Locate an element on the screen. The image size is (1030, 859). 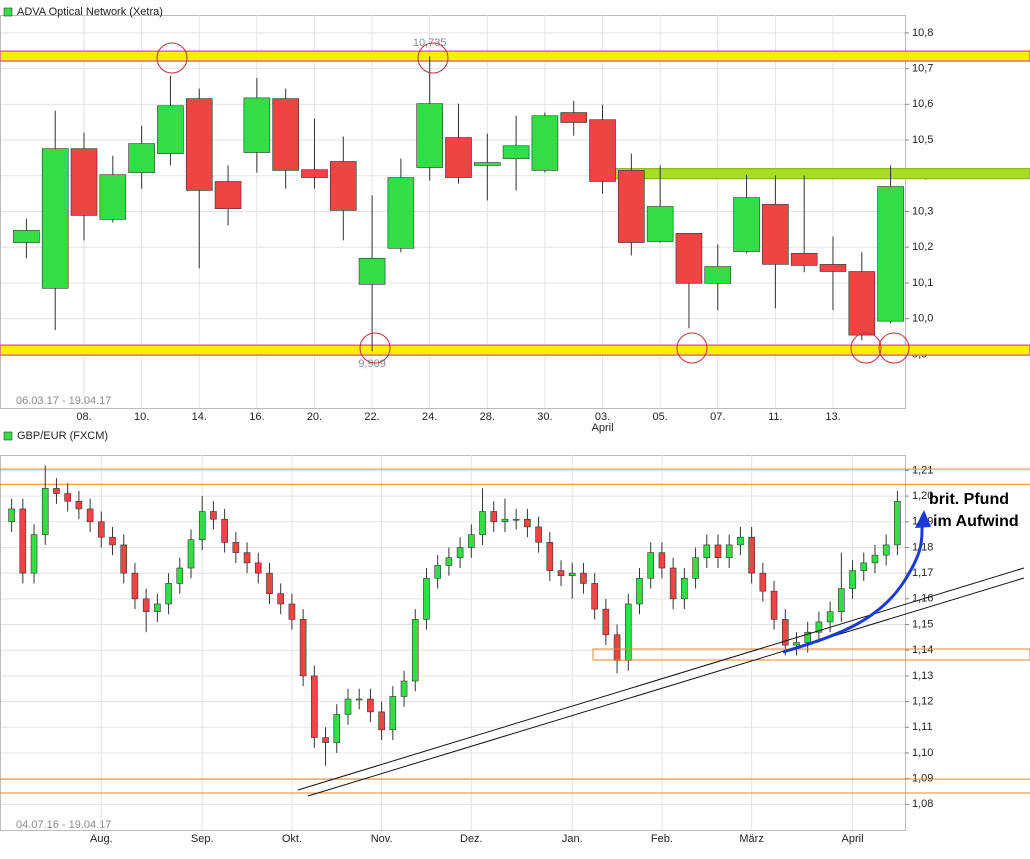
y-tick-label: 10,3 is located at coordinates (922, 211).